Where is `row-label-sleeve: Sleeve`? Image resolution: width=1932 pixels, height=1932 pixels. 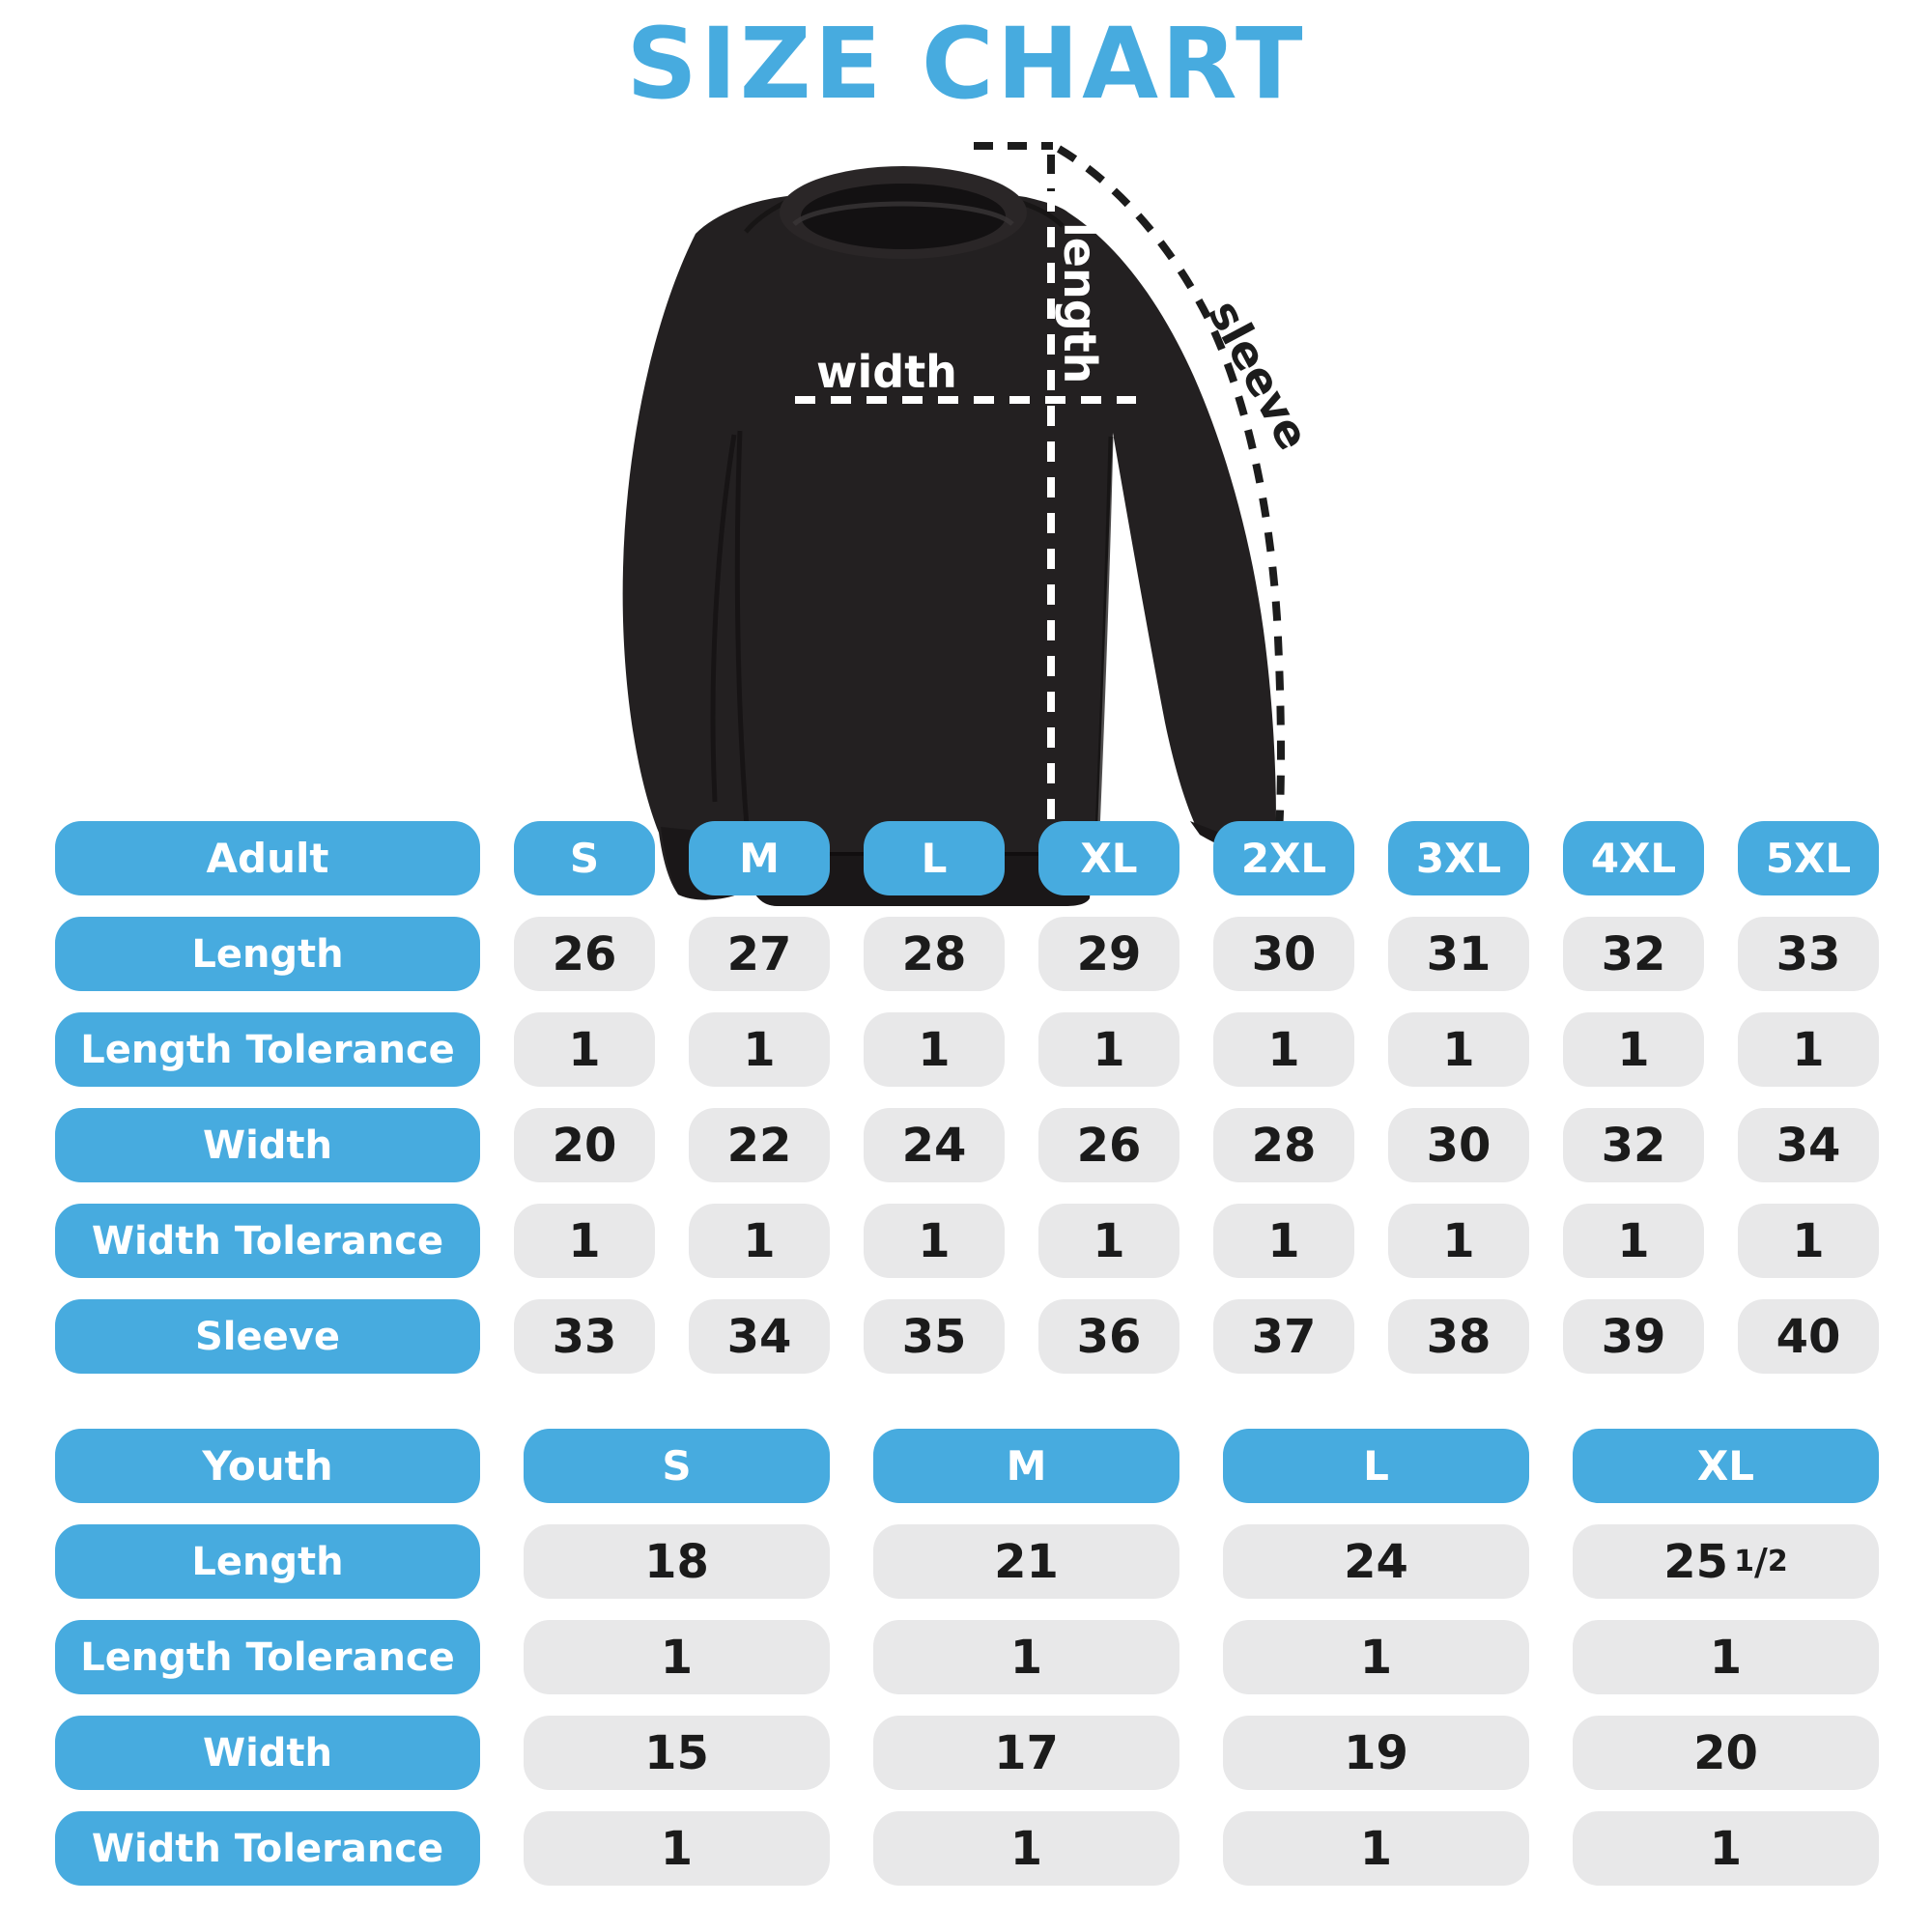 row-label-sleeve: Sleeve is located at coordinates (267, 1336).